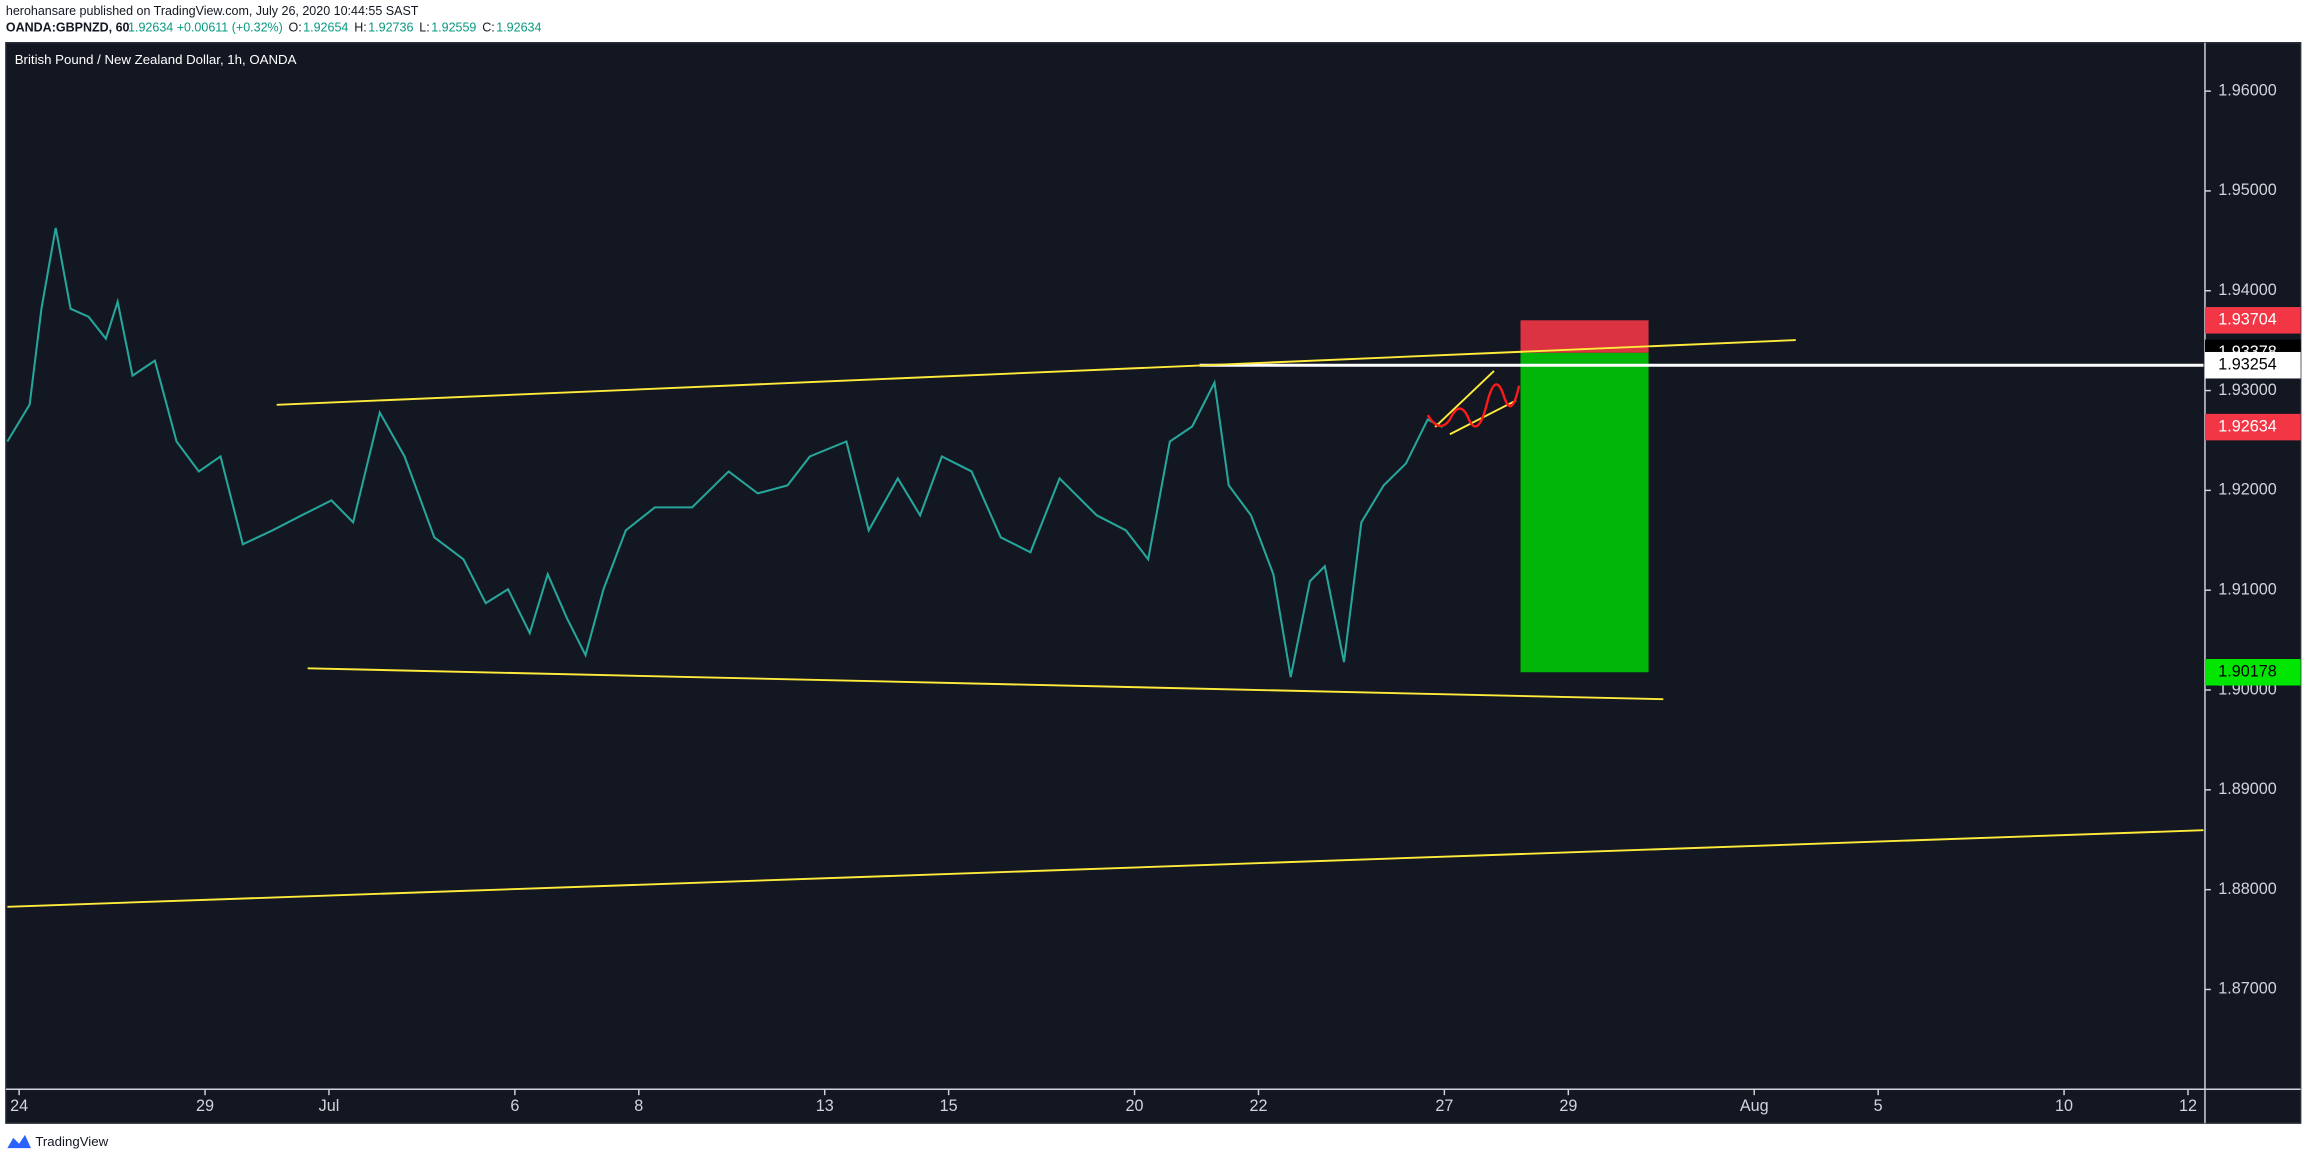  I want to click on x-tick-label: 12, so click(2188, 1106).